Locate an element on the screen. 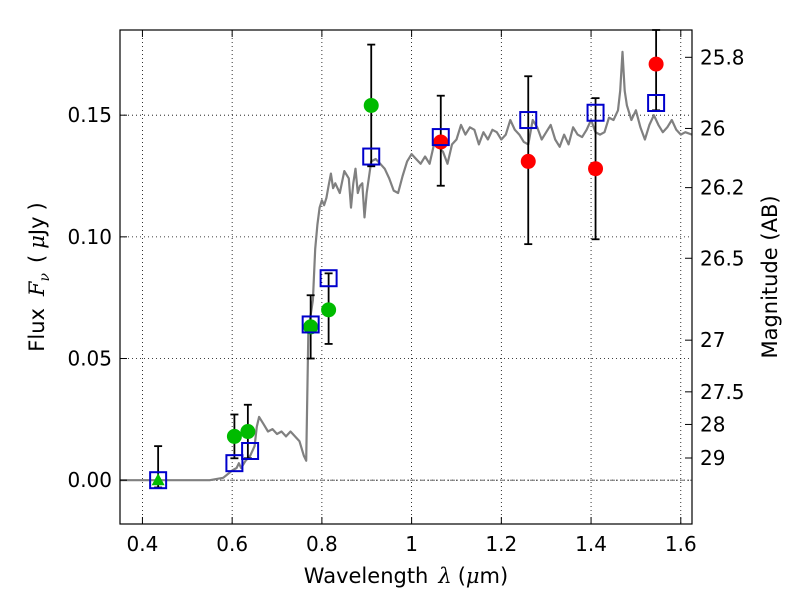 The height and width of the screenshot is (604, 800). x-tick-label: 0.8 is located at coordinates (322, 544).